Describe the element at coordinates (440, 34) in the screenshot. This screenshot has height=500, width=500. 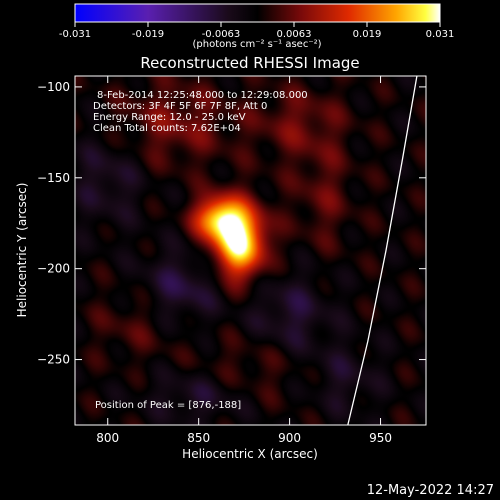
I see `colorbar-tick-label: 0.031` at that location.